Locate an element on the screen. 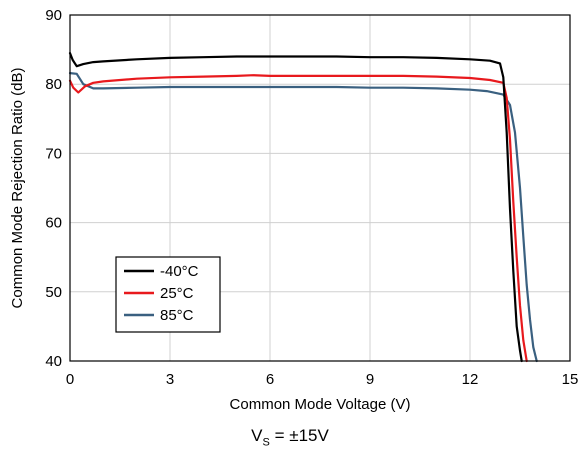 The image size is (580, 449). x-tick-label: 6 is located at coordinates (270, 379).